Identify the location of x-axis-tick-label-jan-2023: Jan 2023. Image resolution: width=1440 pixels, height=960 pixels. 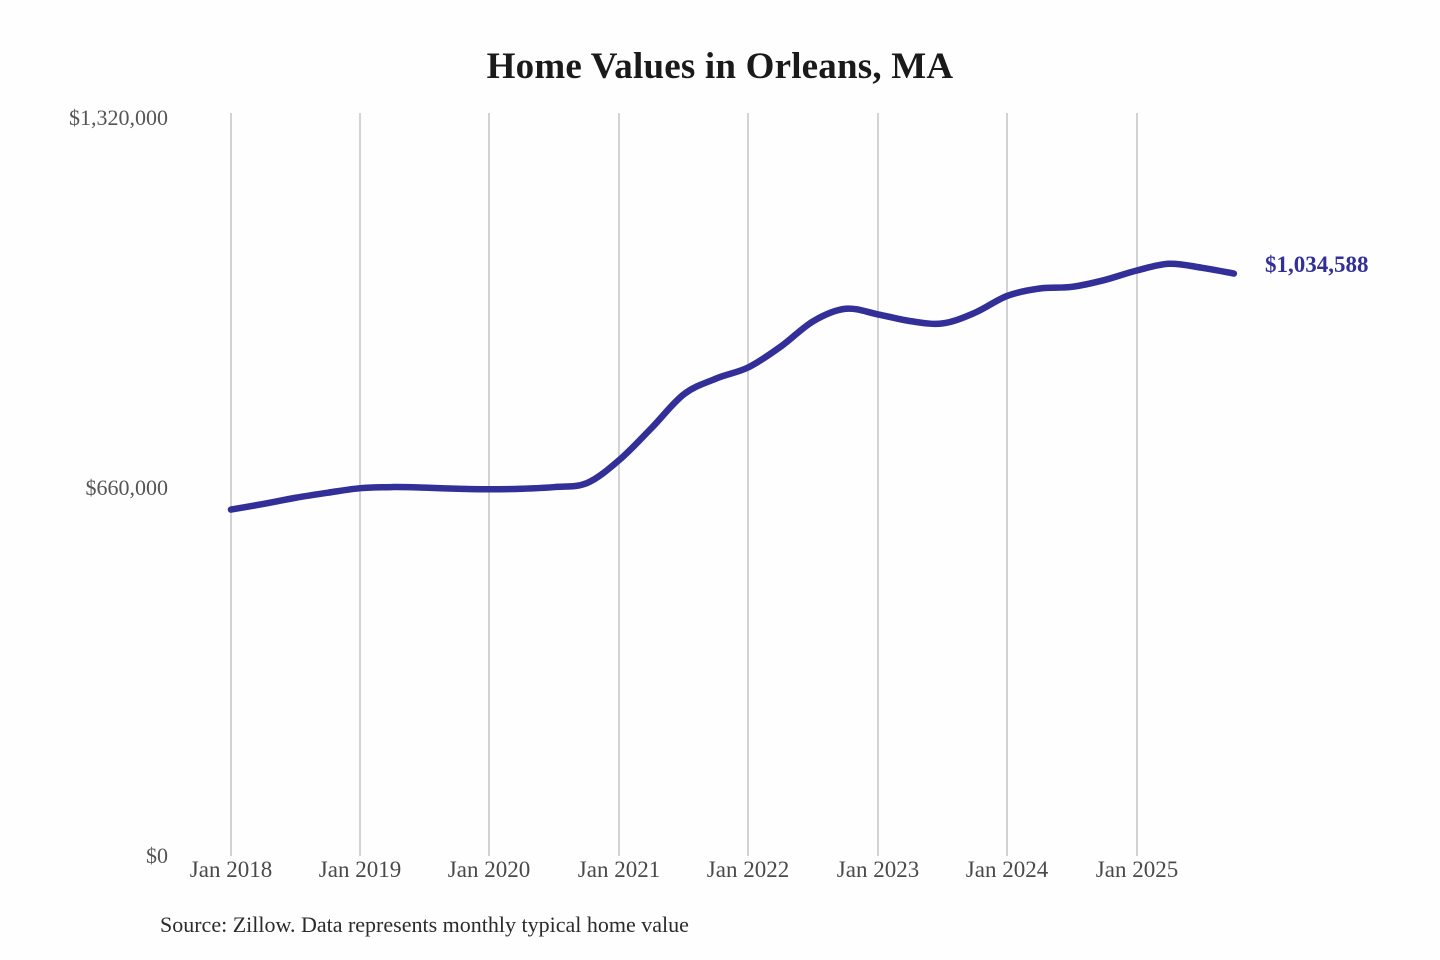
(878, 869).